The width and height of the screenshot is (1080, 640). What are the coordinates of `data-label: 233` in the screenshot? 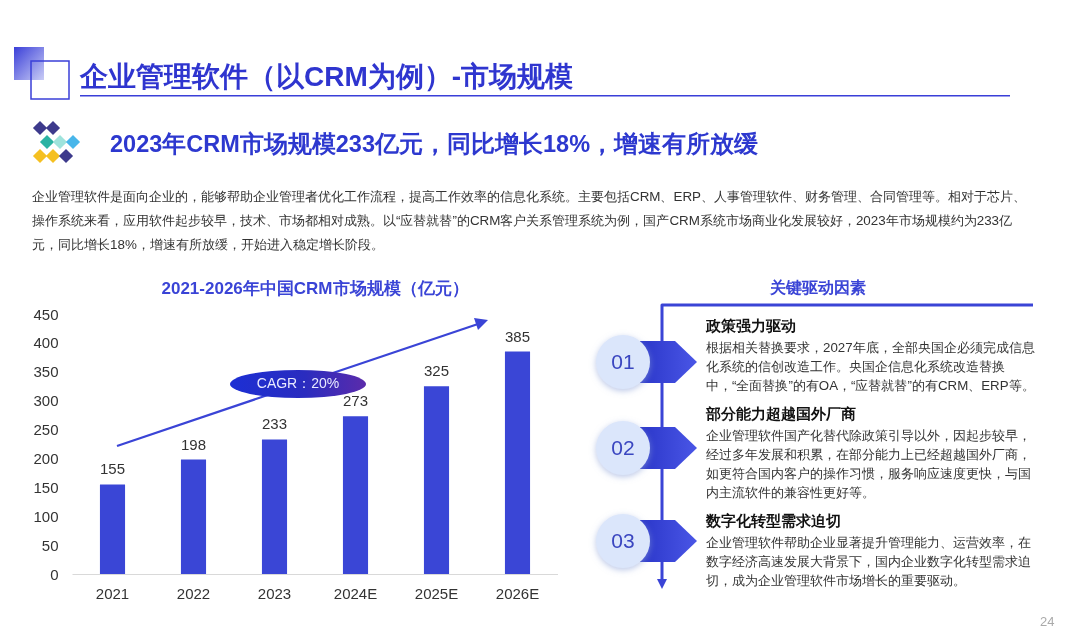 It's located at (274, 424).